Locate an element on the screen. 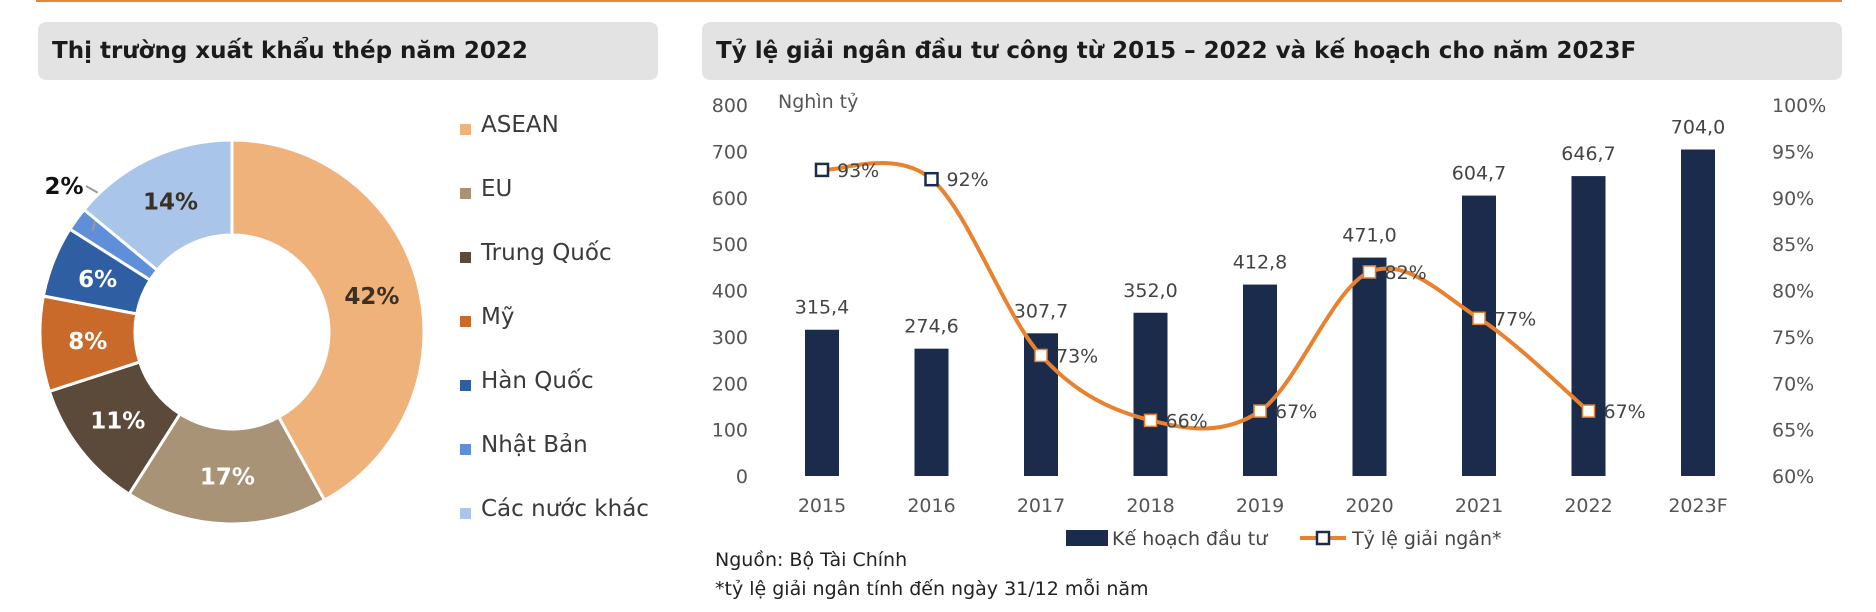  line-value-label: 92% is located at coordinates (968, 180).